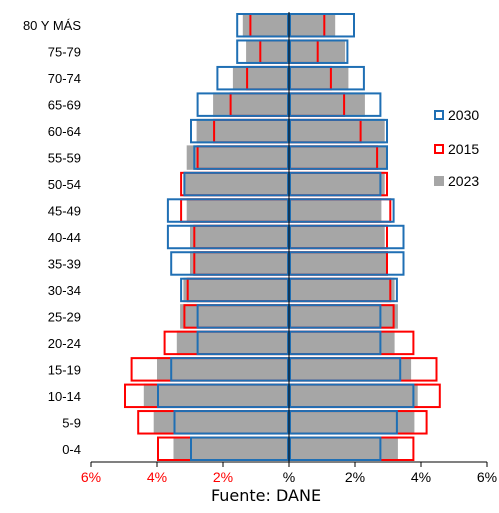 This screenshot has width=499, height=513. Describe the element at coordinates (64, 78) in the screenshot. I see `y-category-label: 70-74` at that location.